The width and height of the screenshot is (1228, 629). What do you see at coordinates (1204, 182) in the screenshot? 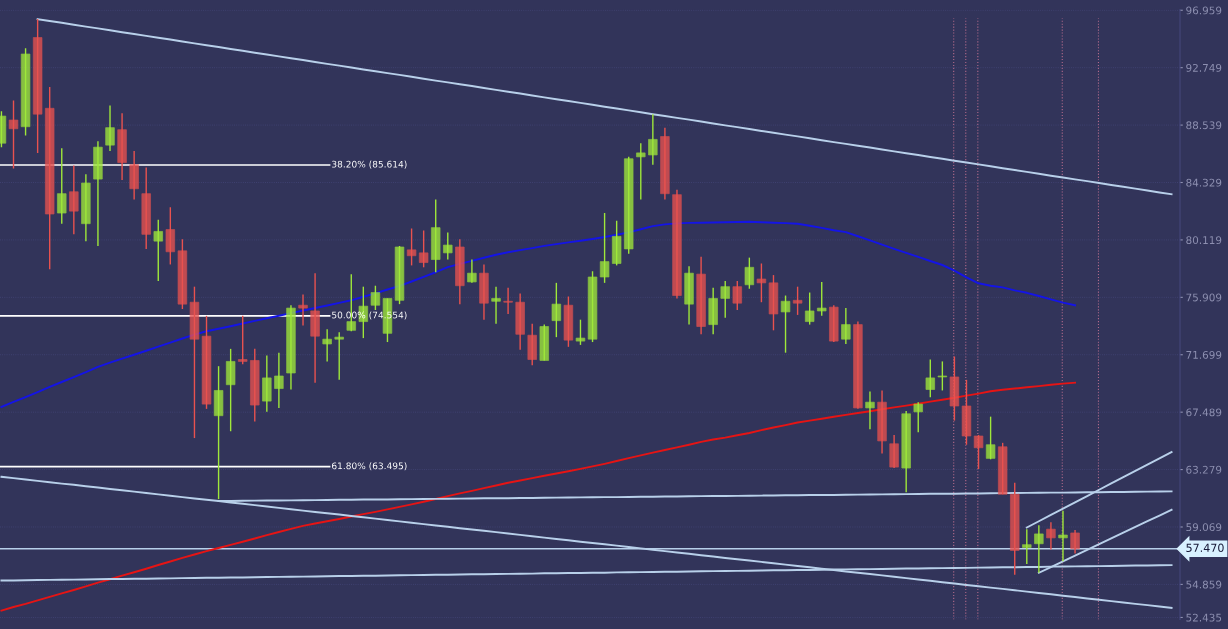
I see `y-tick-label: 84.329` at bounding box center [1204, 182].